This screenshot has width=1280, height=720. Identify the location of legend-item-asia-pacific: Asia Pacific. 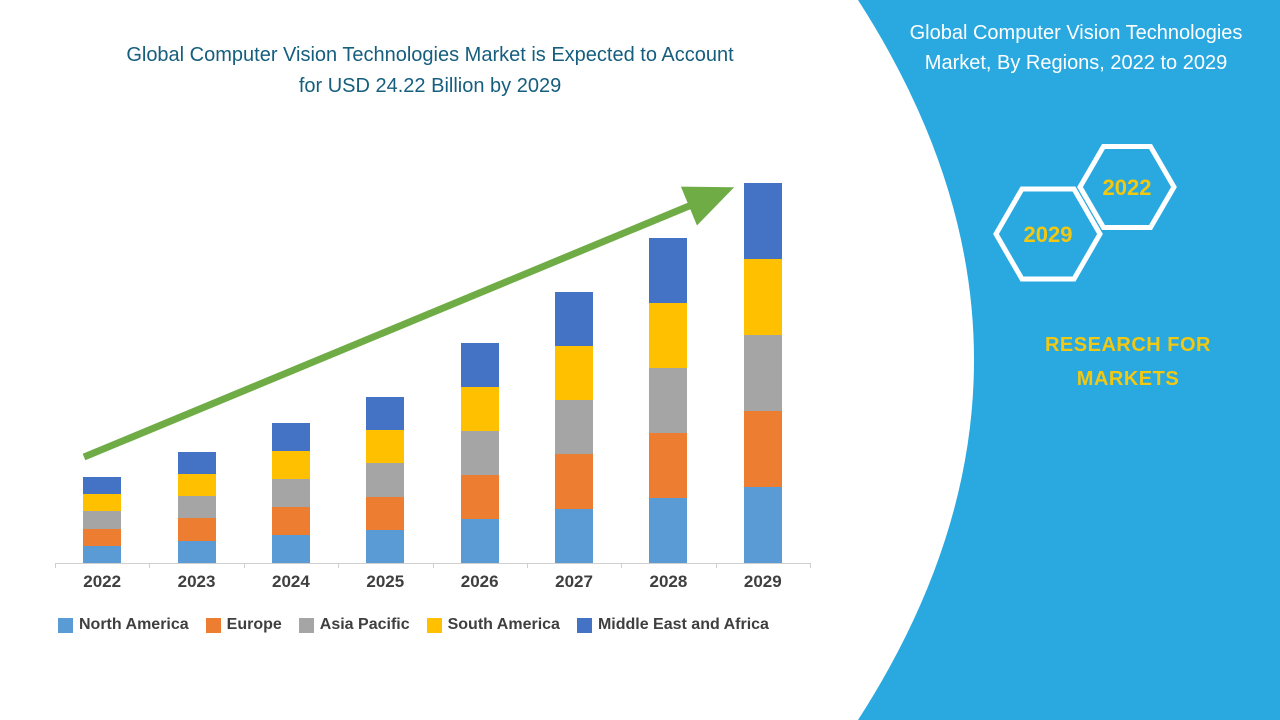
(354, 625).